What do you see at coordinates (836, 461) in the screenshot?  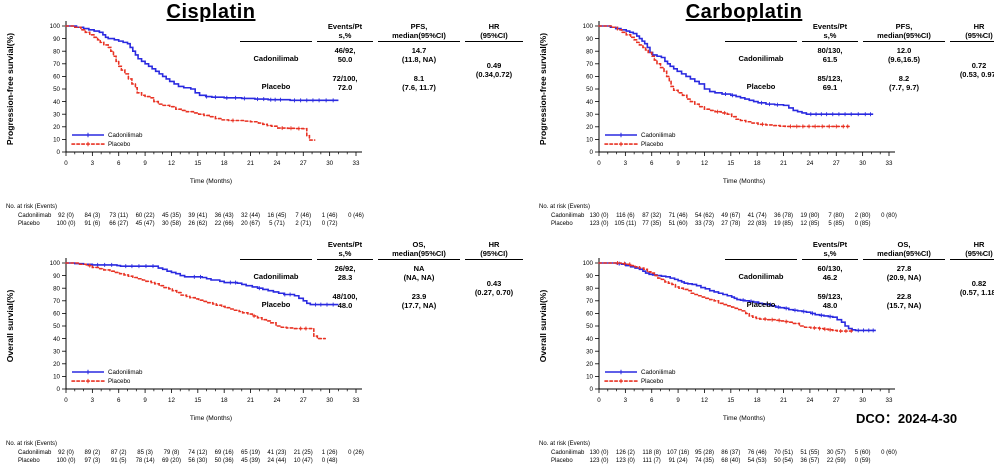 I see `at-risk-value: 22 (59)` at bounding box center [836, 461].